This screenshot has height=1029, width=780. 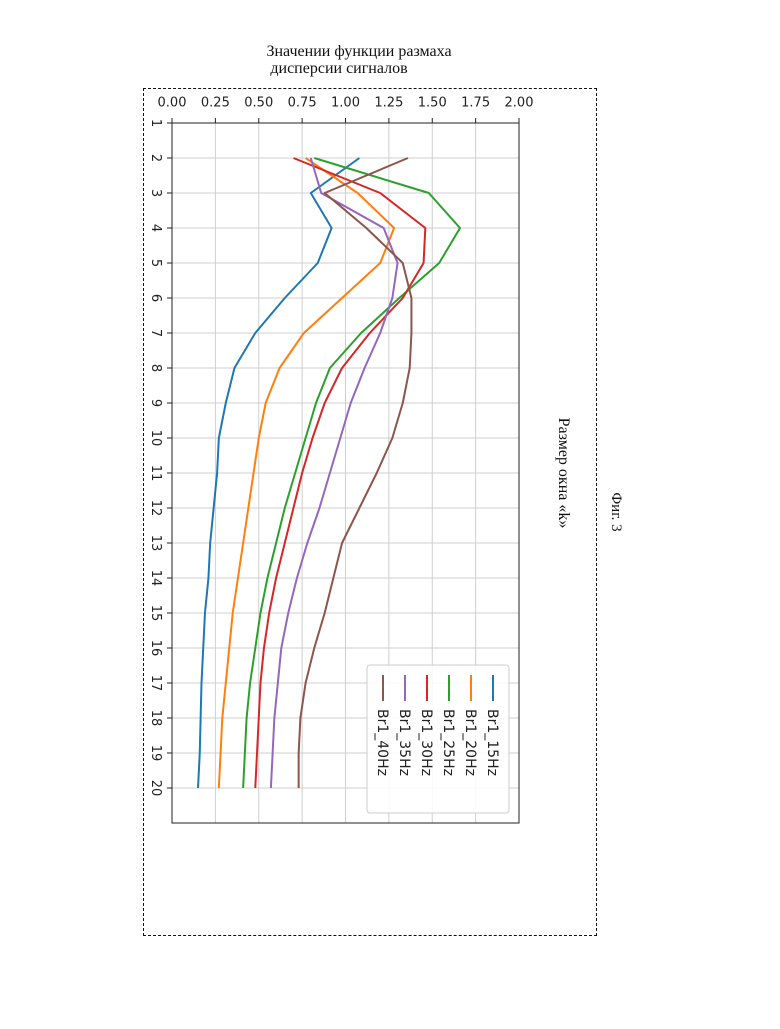 I want to click on legend-label: Br1_30Hz, so click(x=426, y=742).